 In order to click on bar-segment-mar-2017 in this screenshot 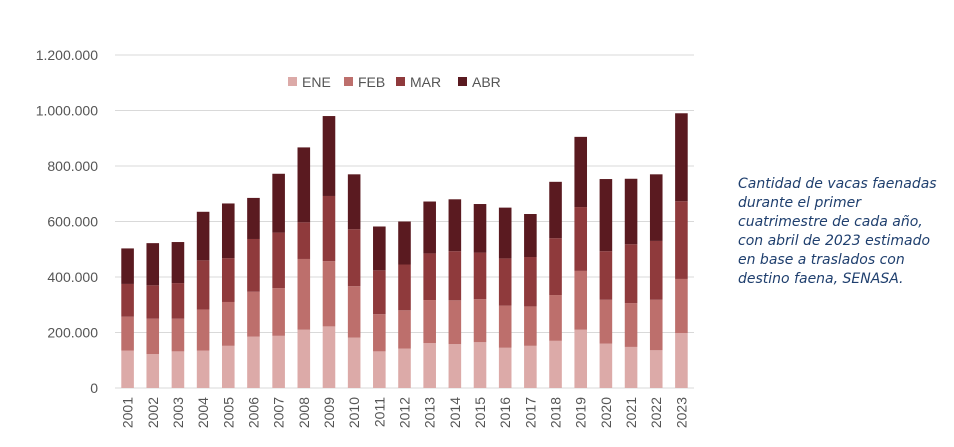, I will do `click(530, 282)`.